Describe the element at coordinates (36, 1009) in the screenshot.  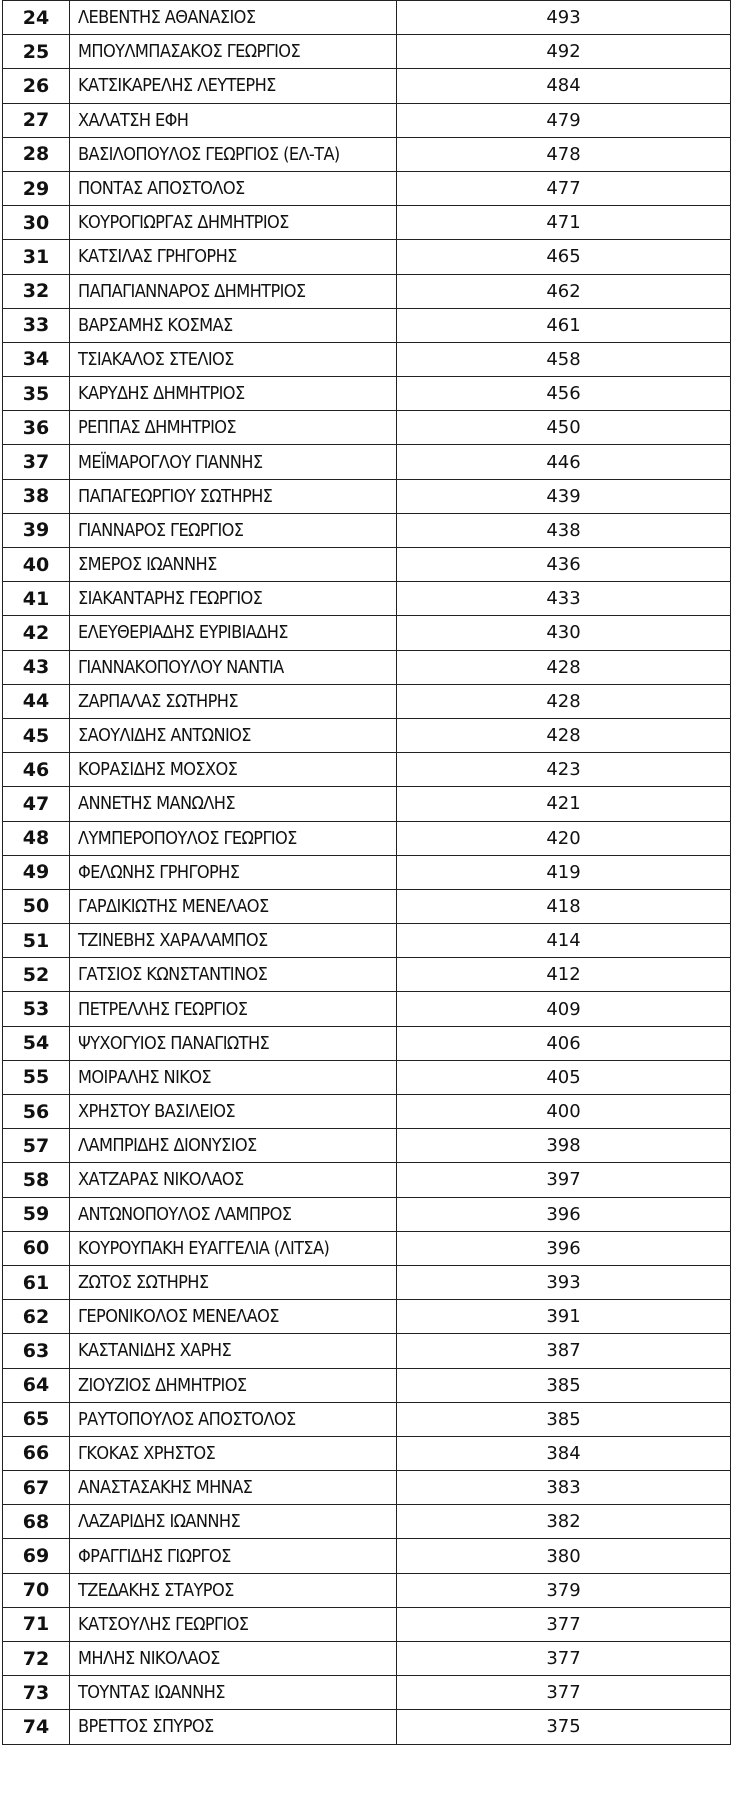
I see `rank-cell: 53` at that location.